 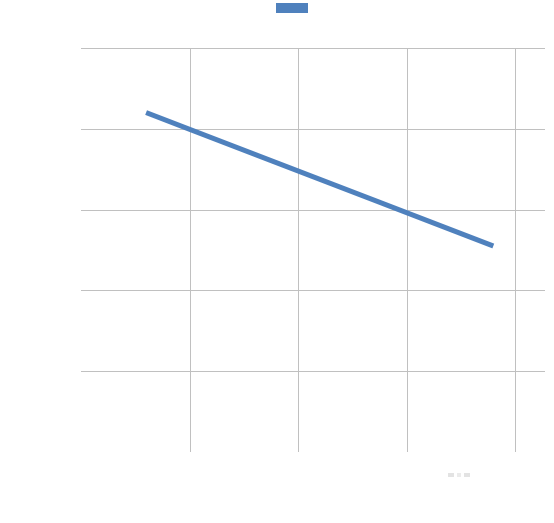 I want to click on legend-swatch, so click(x=292, y=8).